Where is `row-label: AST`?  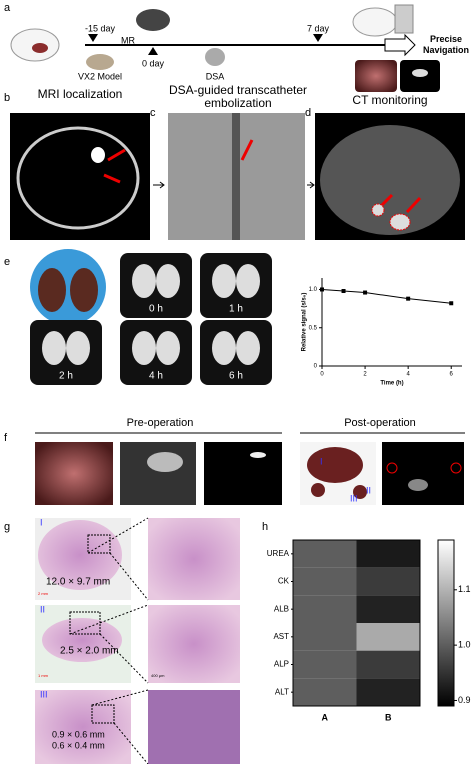
row-label: AST is located at coordinates (281, 636).